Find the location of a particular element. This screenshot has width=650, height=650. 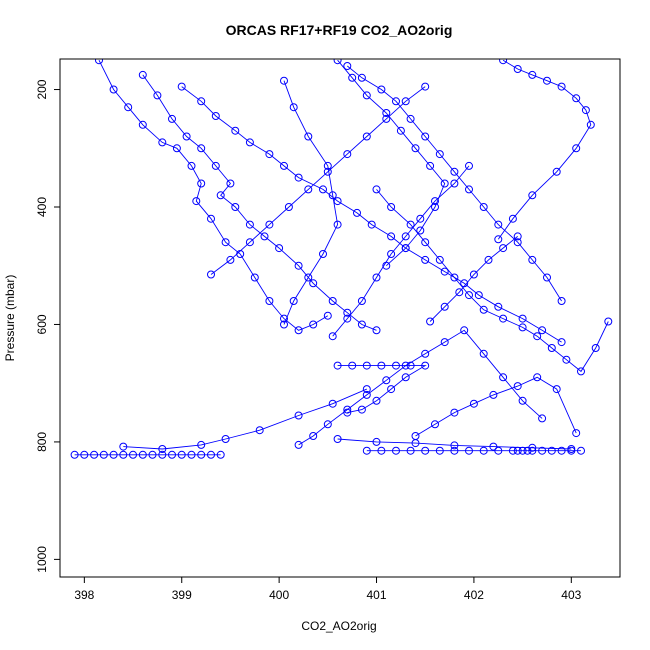

x-tick-label: 402 is located at coordinates (474, 595).